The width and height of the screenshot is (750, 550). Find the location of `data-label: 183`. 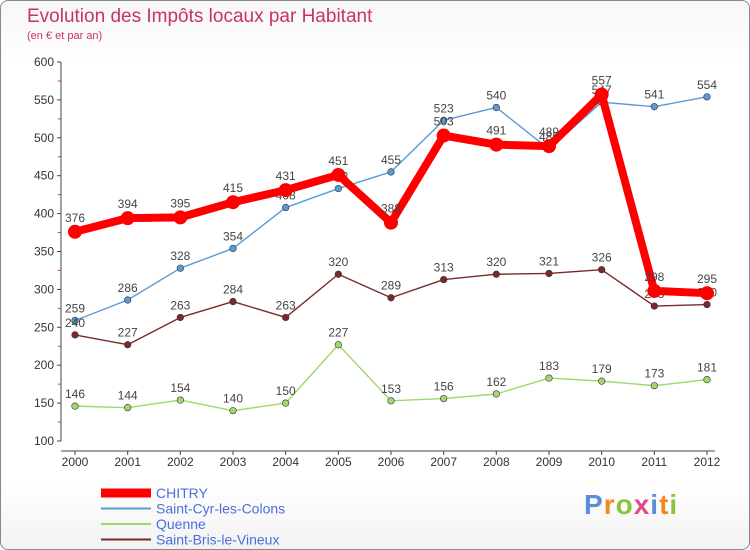

data-label: 183 is located at coordinates (549, 366).